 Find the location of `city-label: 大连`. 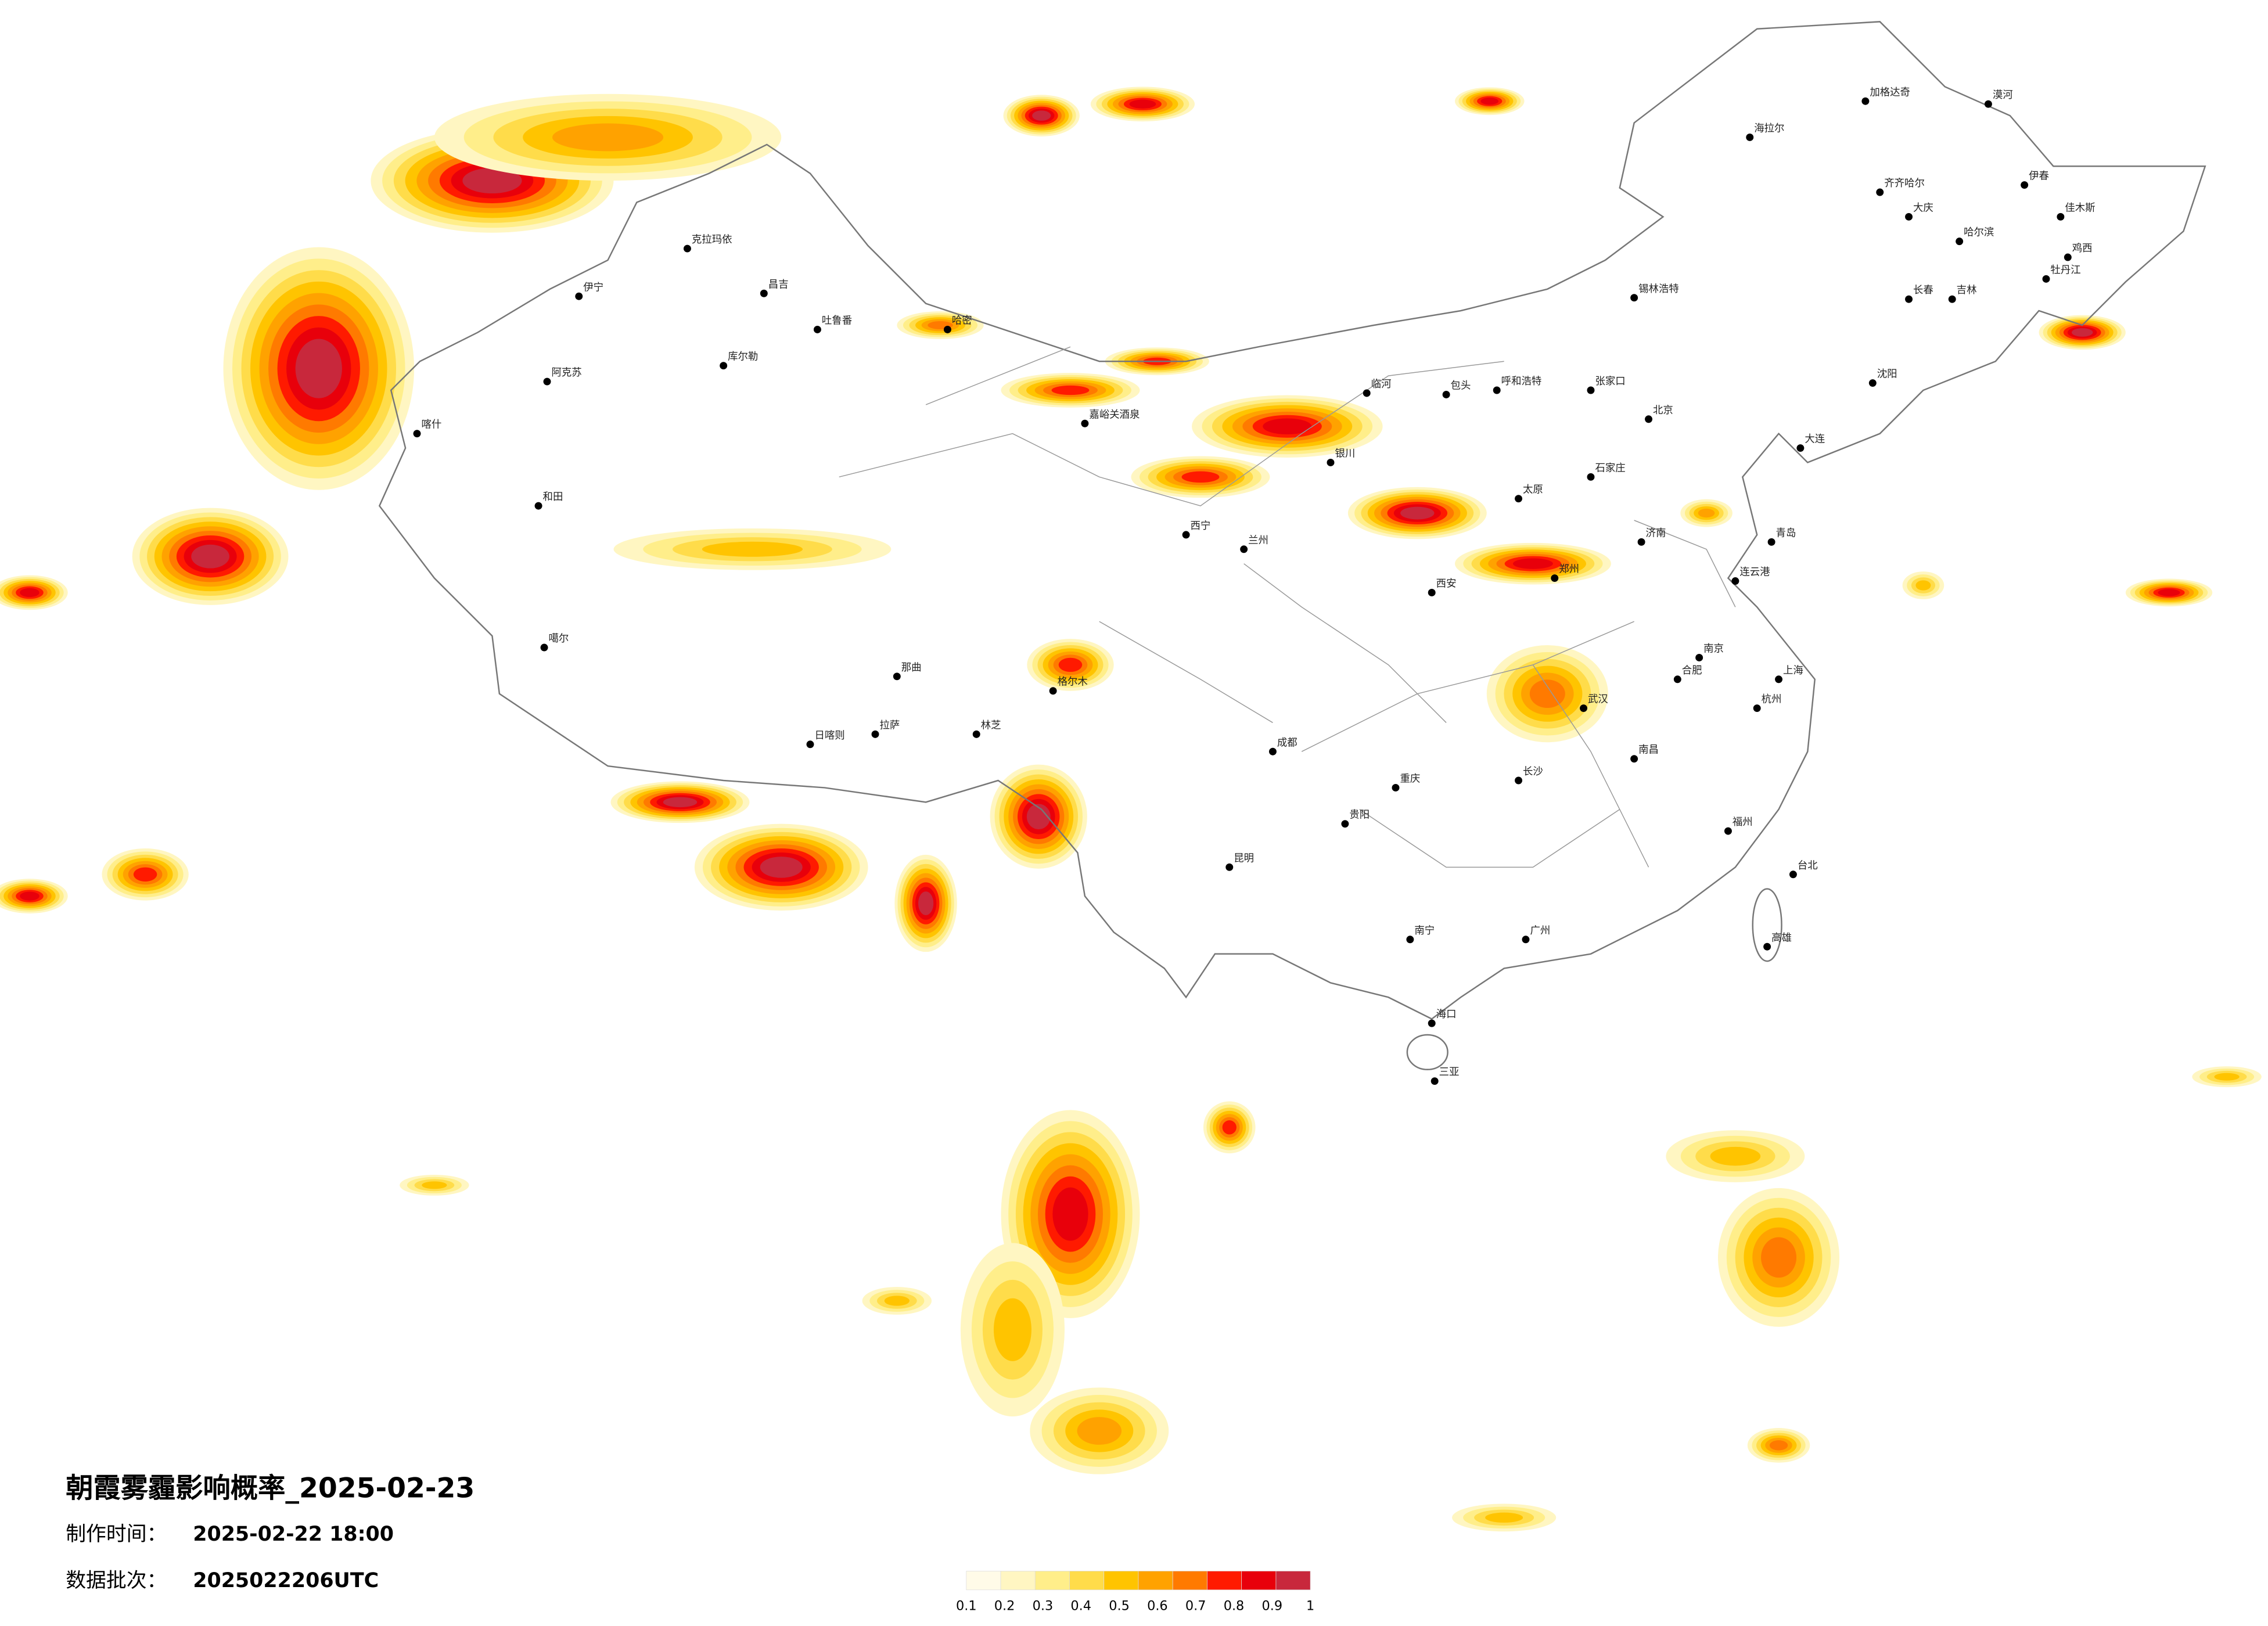

city-label: 大连 is located at coordinates (1815, 440).